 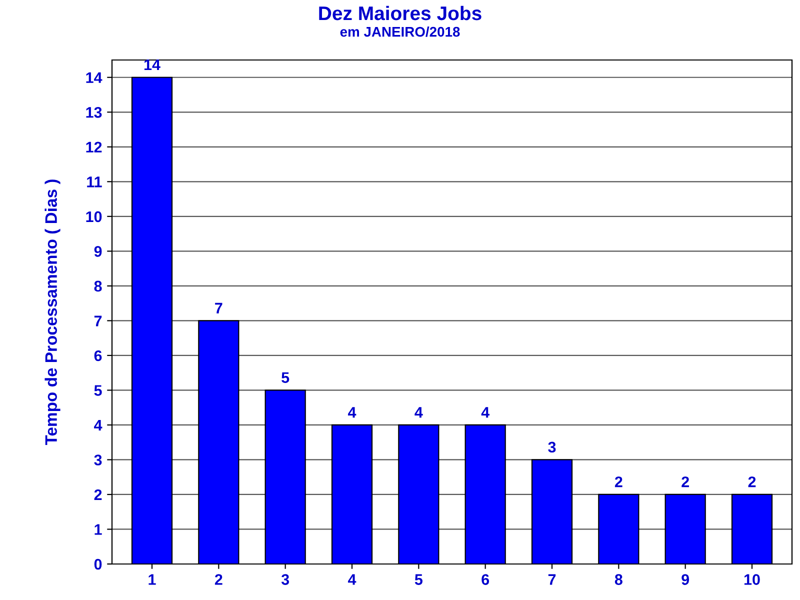 I want to click on x-tick-label: 10, so click(x=752, y=579).